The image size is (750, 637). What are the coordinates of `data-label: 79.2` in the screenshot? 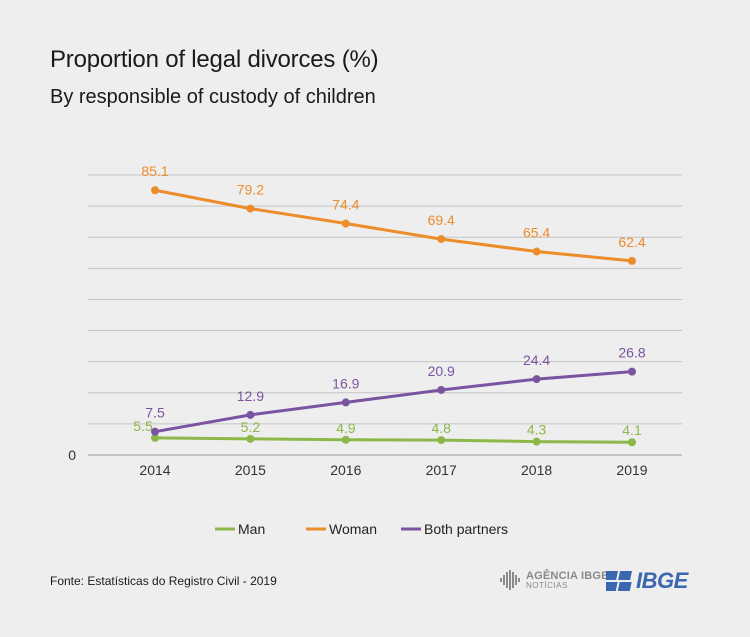 It's located at (250, 190).